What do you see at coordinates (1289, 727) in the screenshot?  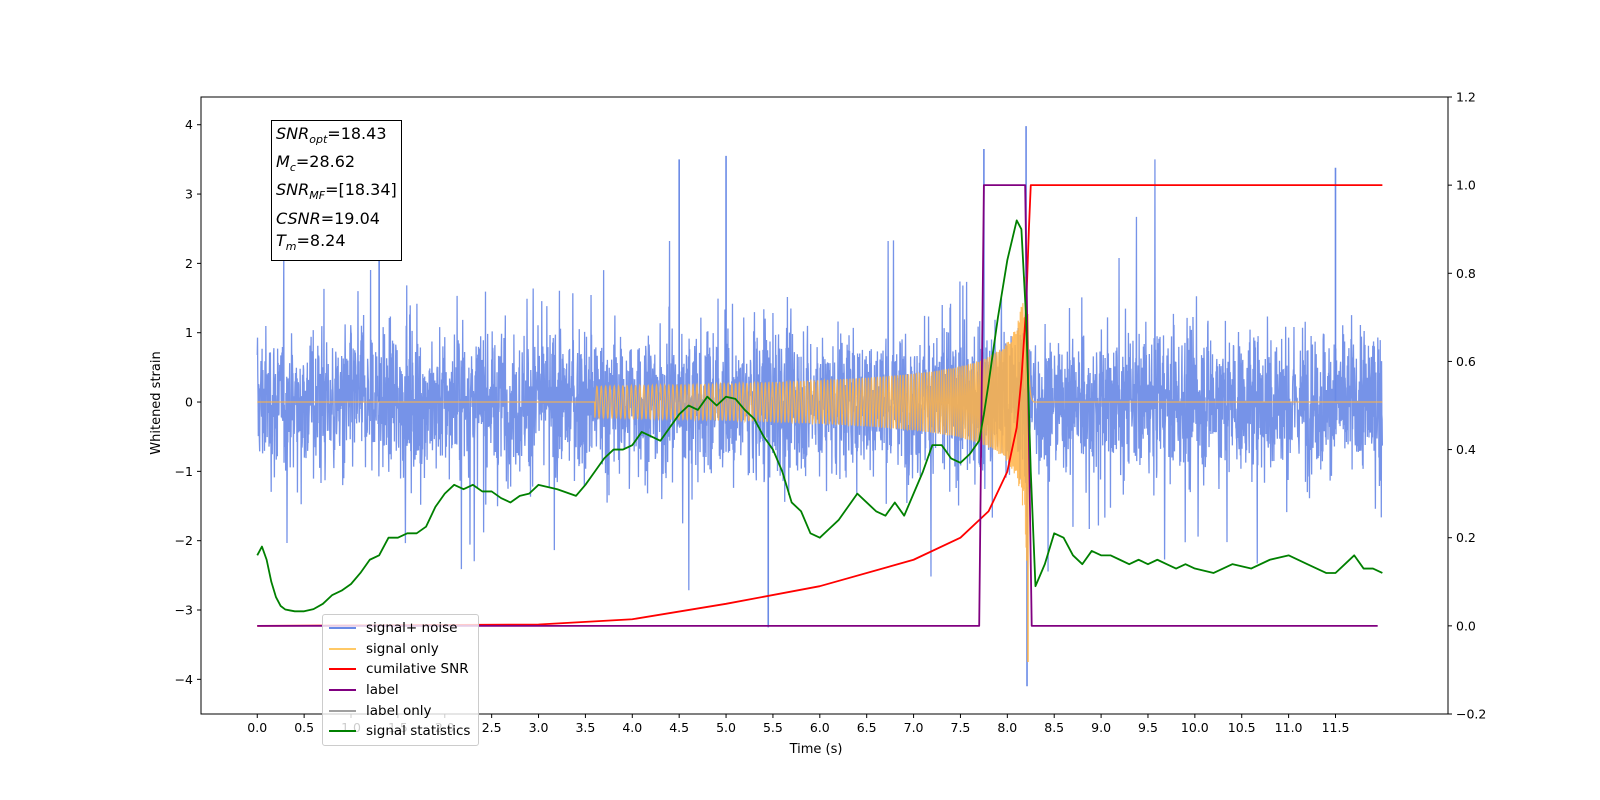 I see `x-tick-label: 11.0` at bounding box center [1289, 727].